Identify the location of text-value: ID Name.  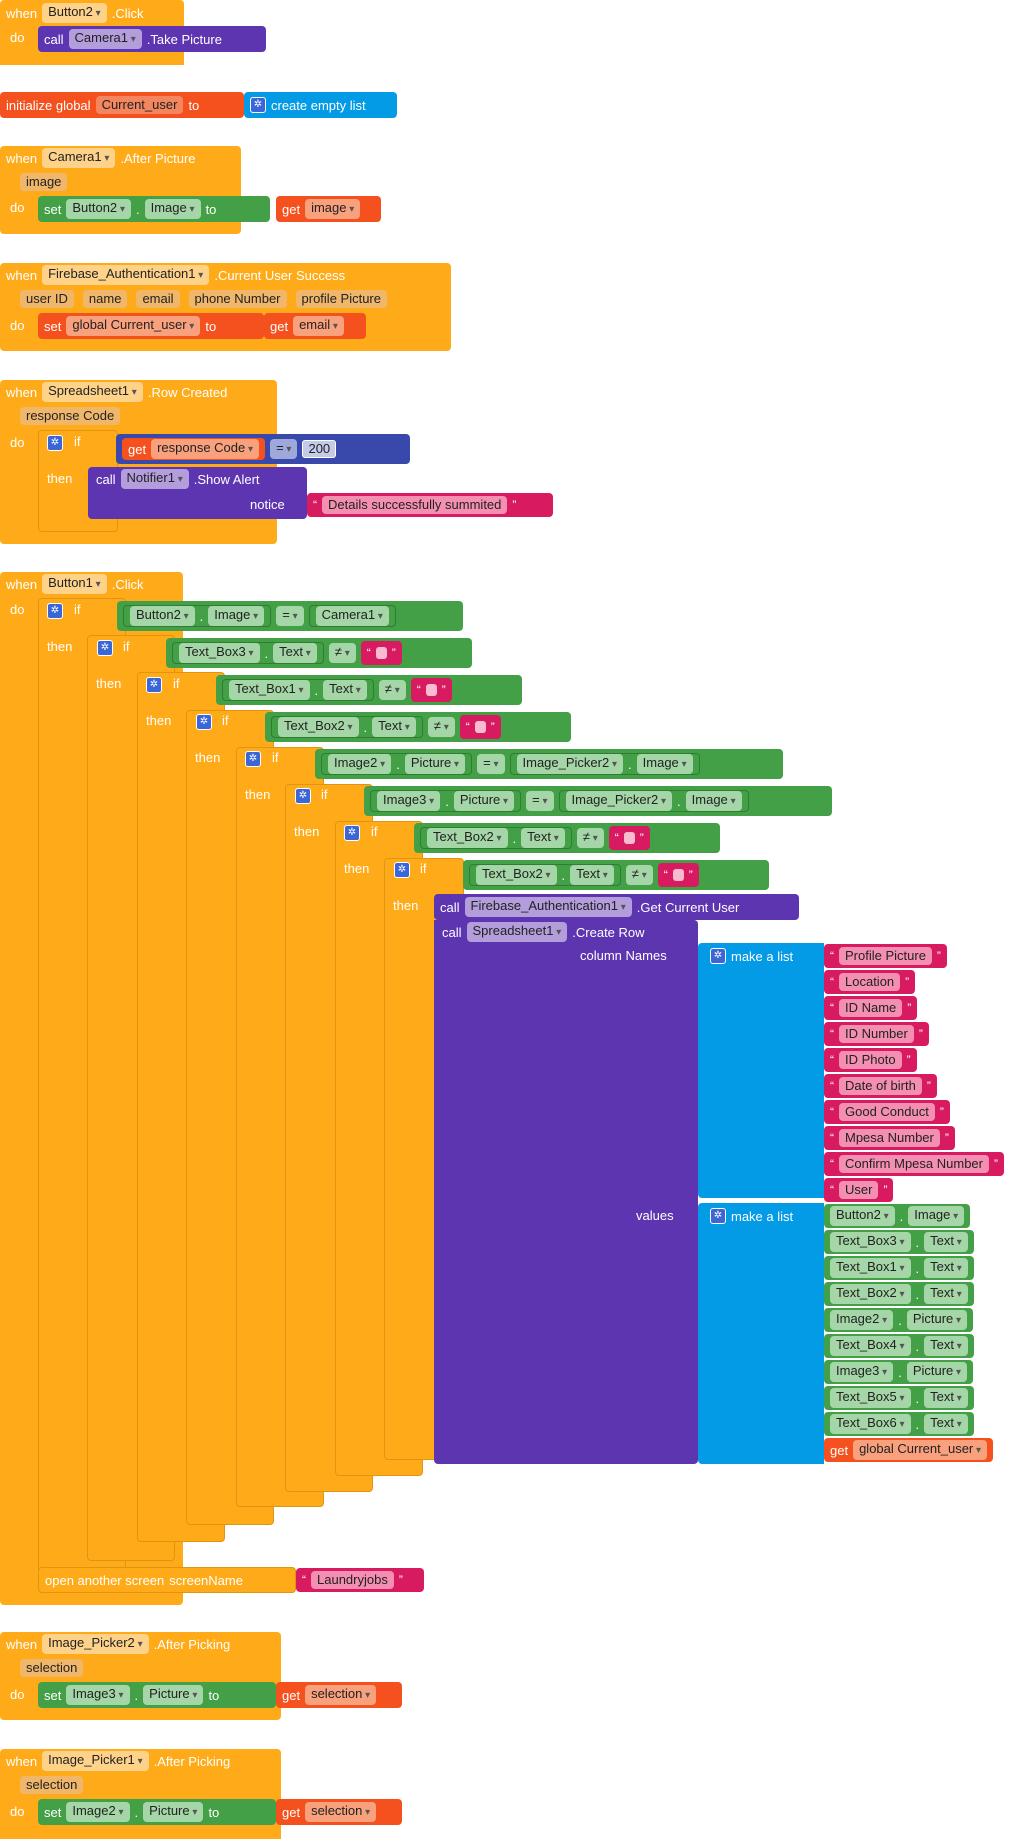
(871, 1008).